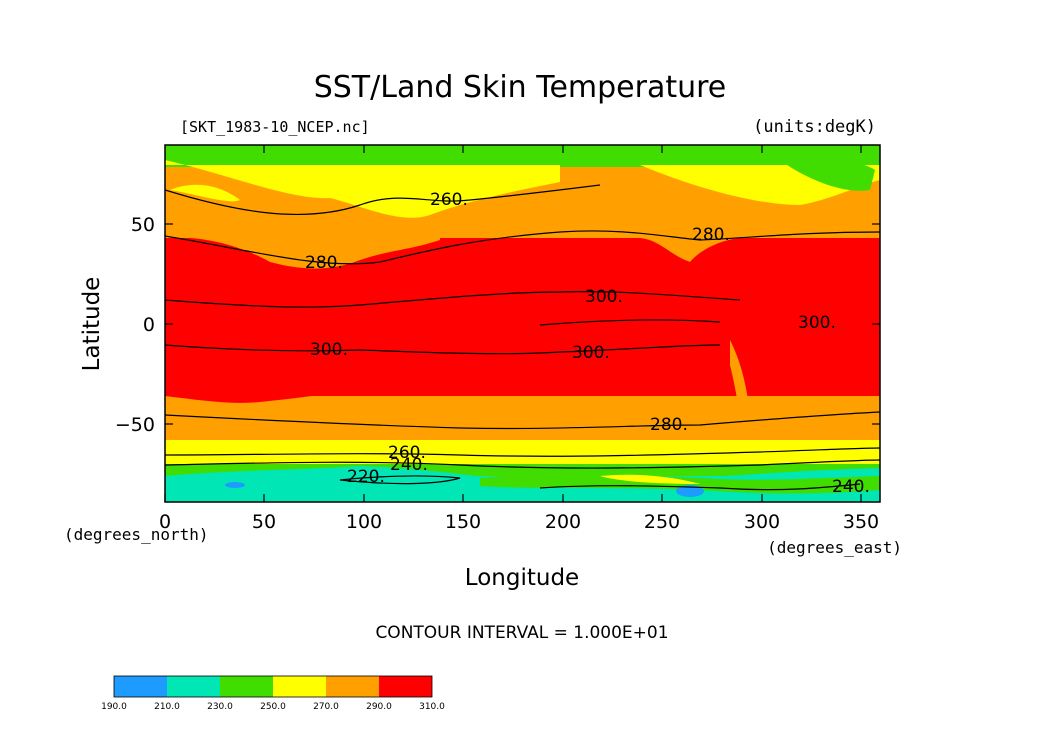 The height and width of the screenshot is (739, 1044). What do you see at coordinates (630, 322) in the screenshot?
I see `contour-300-eq` at bounding box center [630, 322].